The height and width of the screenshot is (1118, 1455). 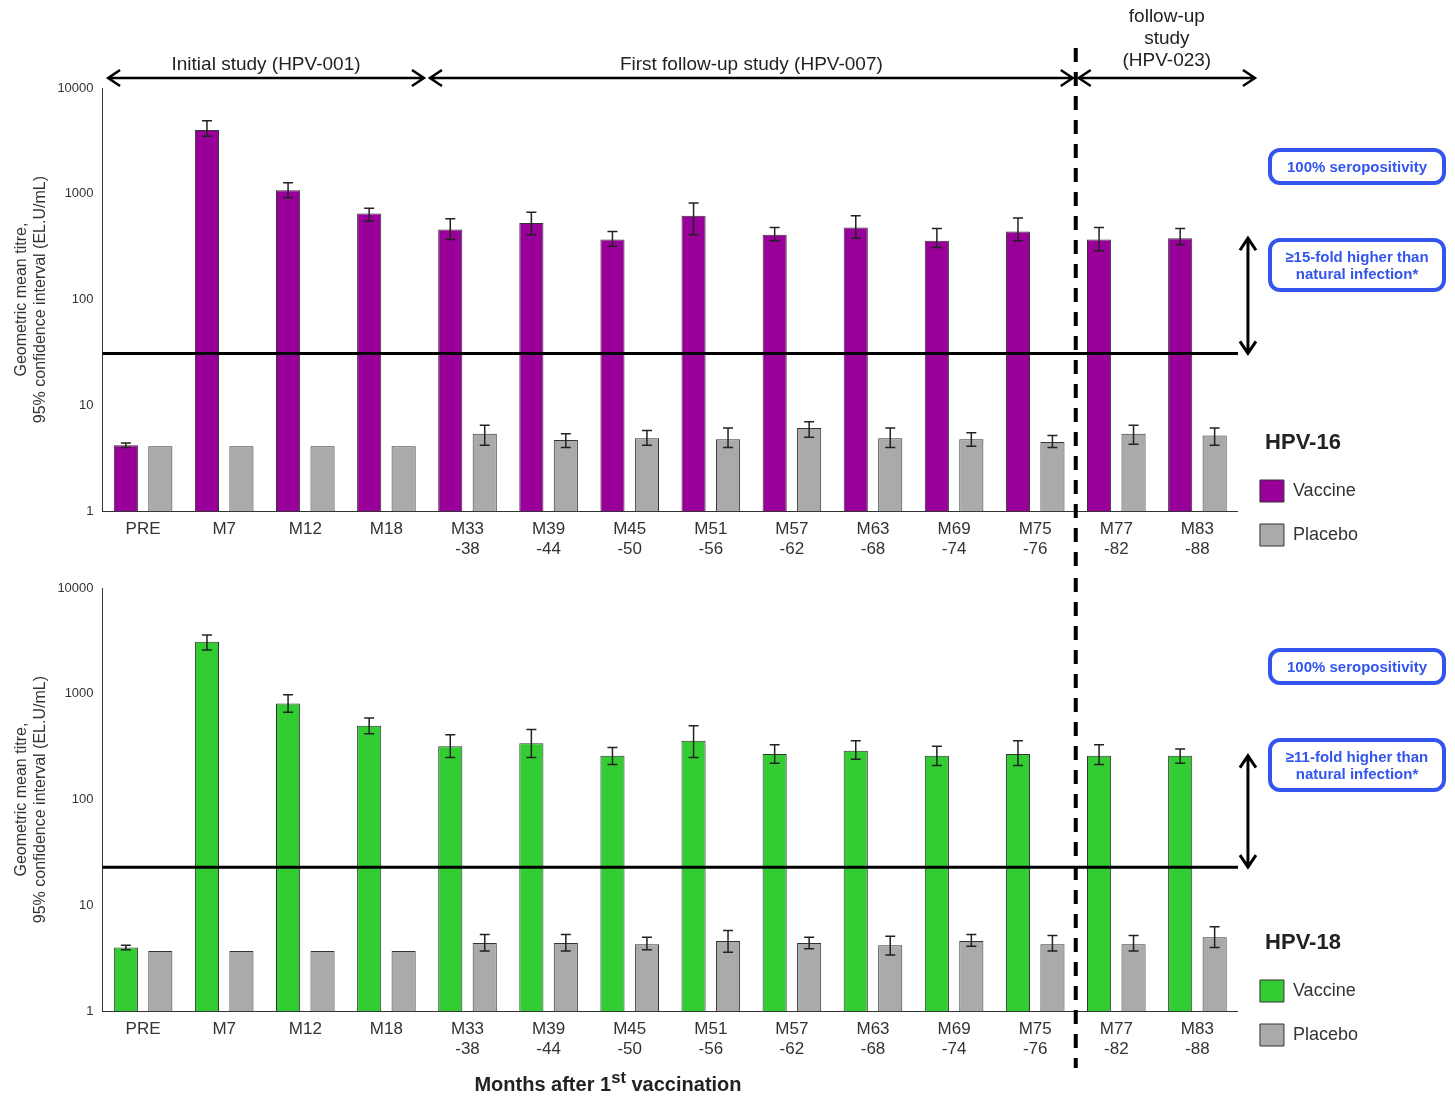 I want to click on x-axis-title: Months after 1$^{st}$ vaccination, so click(x=608, y=1082).